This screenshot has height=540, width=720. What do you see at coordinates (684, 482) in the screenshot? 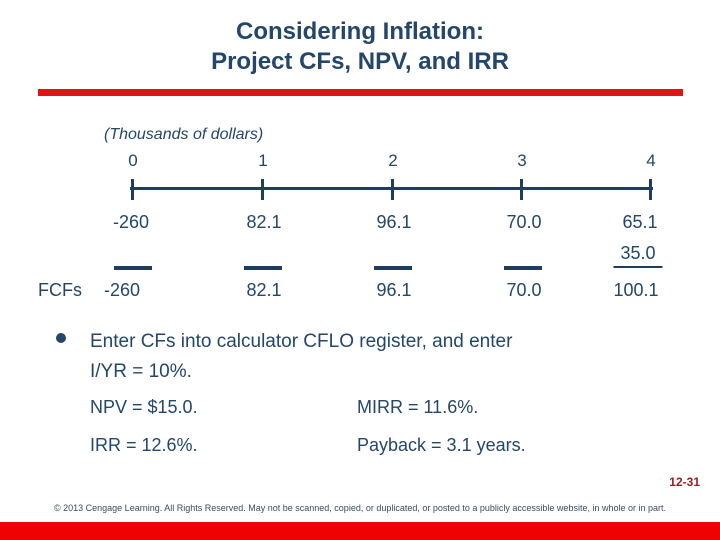
I see `slide-page-number: 12-31` at bounding box center [684, 482].